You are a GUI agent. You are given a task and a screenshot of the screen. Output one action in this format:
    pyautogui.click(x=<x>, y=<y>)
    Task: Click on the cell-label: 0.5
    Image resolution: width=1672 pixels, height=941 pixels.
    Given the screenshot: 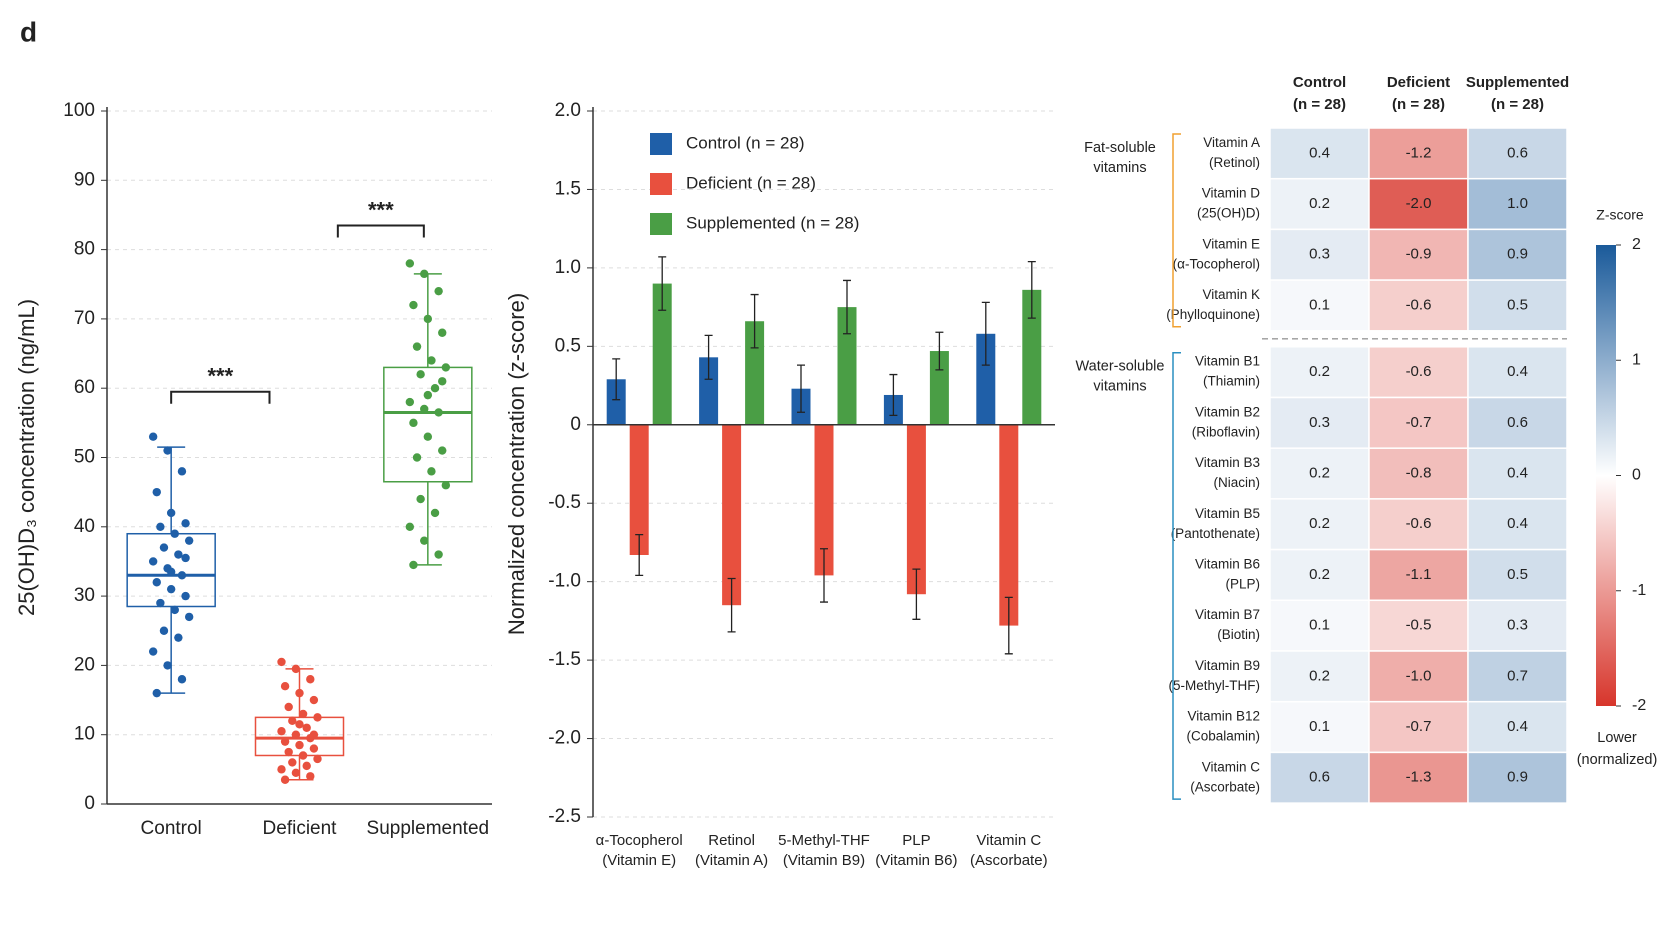 What is the action you would take?
    pyautogui.click(x=1517, y=304)
    